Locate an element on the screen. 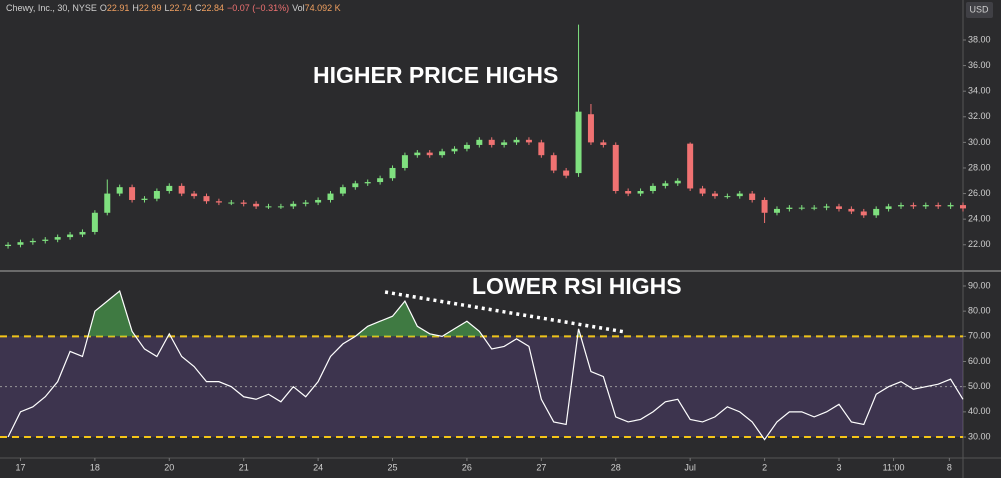  chart-title: Chewy, Inc., 30, NYSE is located at coordinates (51, 8).